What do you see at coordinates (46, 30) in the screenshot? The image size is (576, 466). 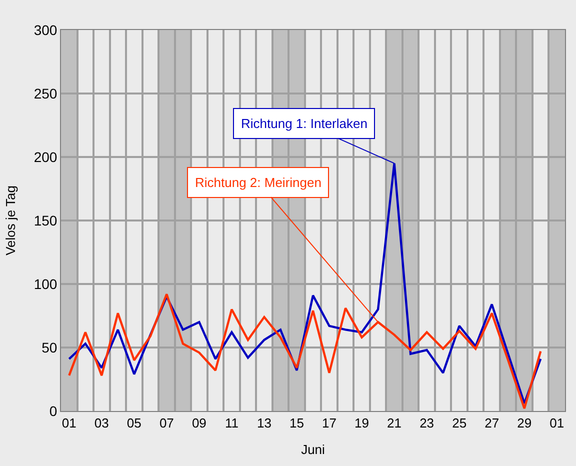 I see `y-tick-label: 300` at bounding box center [46, 30].